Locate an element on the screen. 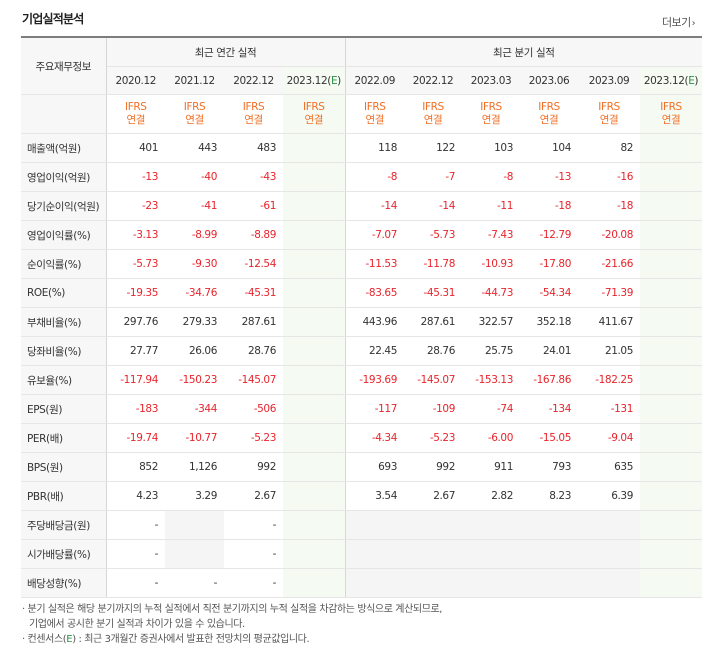 Image resolution: width=709 pixels, height=672 pixels. row-label: 영업이익(억원) is located at coordinates (64, 177).